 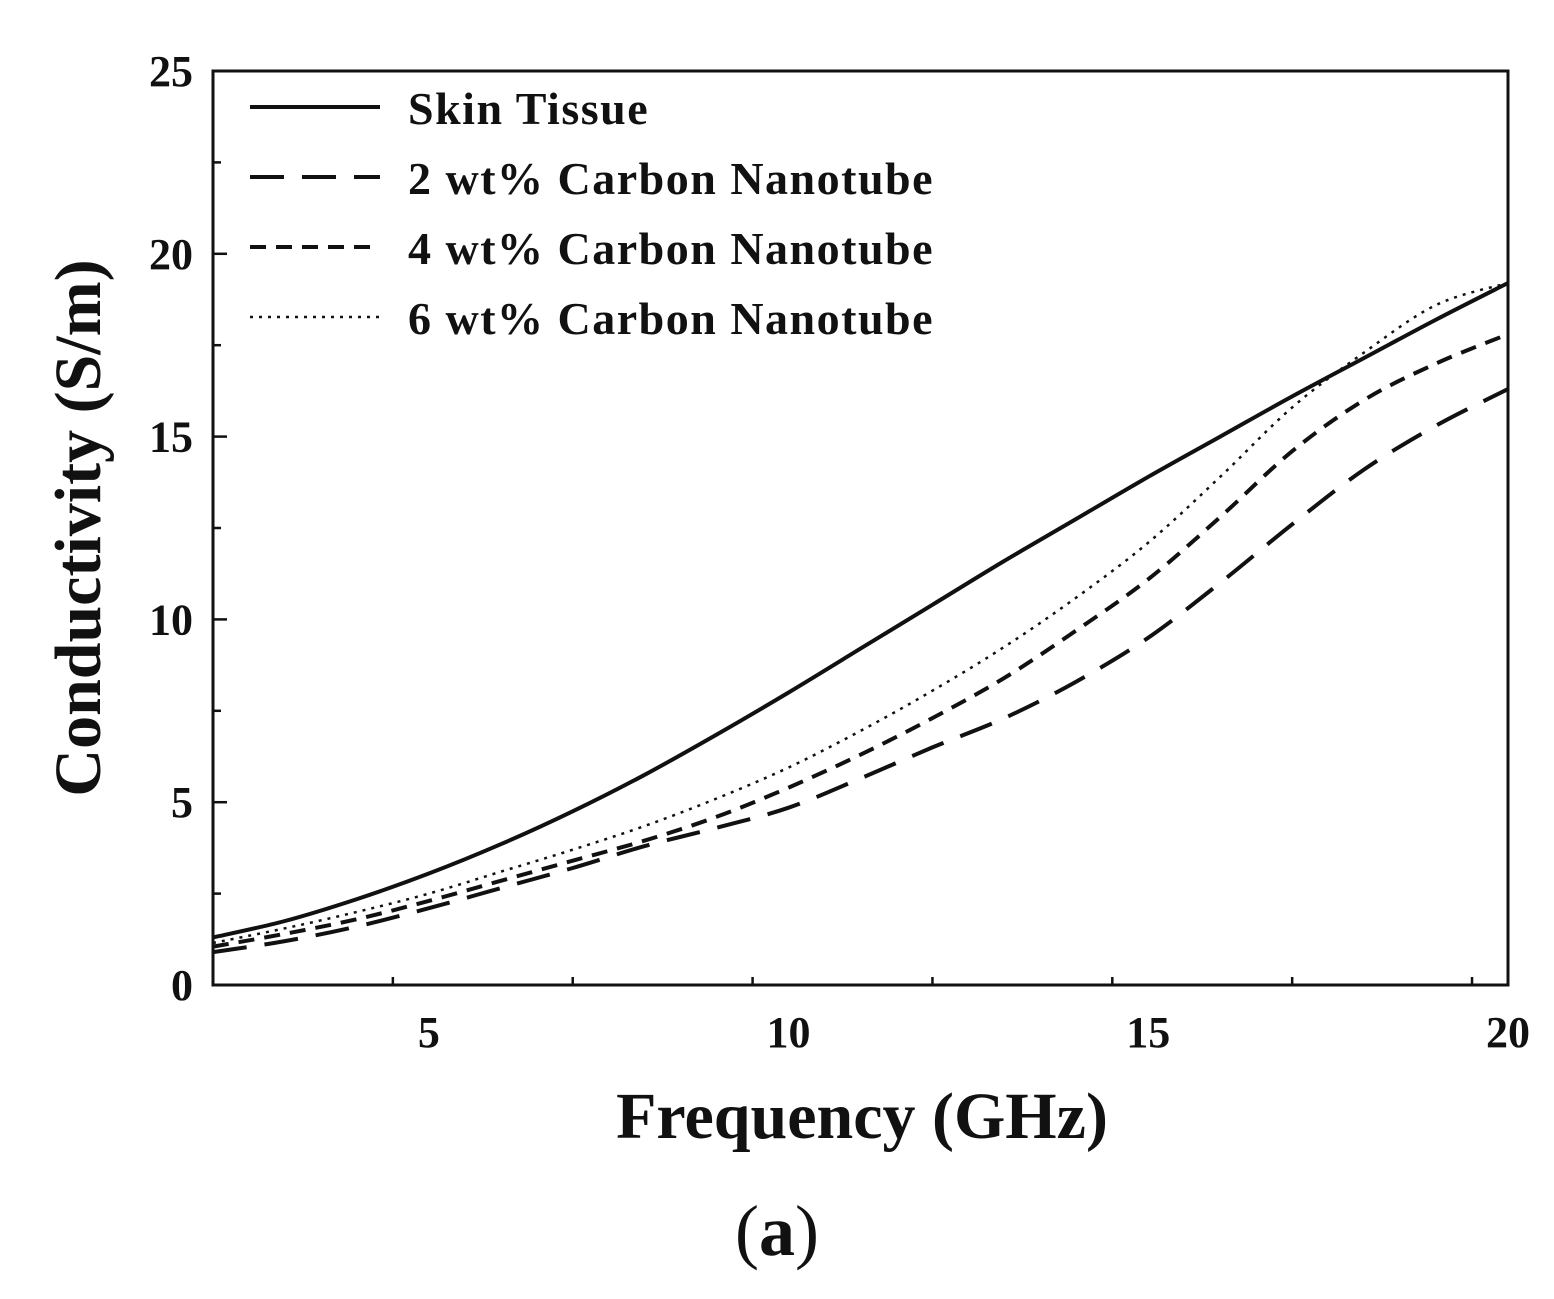 What do you see at coordinates (671, 178) in the screenshot?
I see `legend-label: 2 wt% Carbon Nanotube` at bounding box center [671, 178].